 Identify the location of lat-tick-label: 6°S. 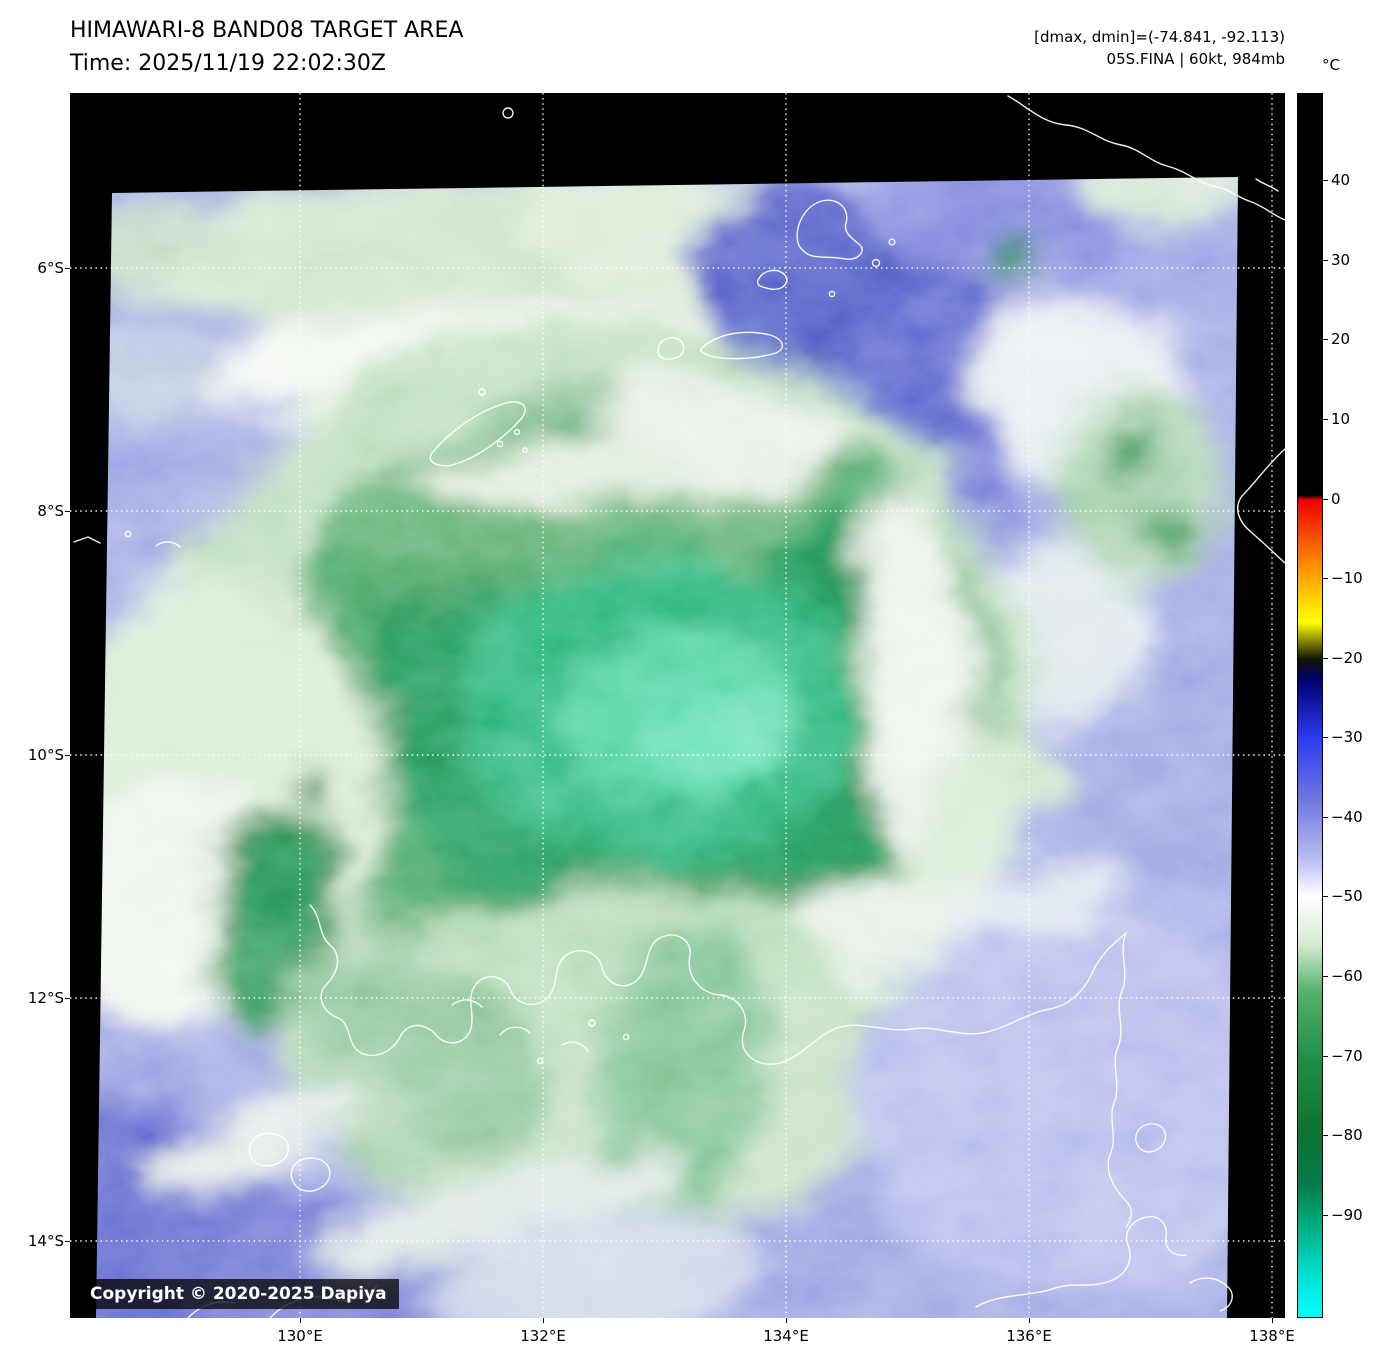
(50, 268).